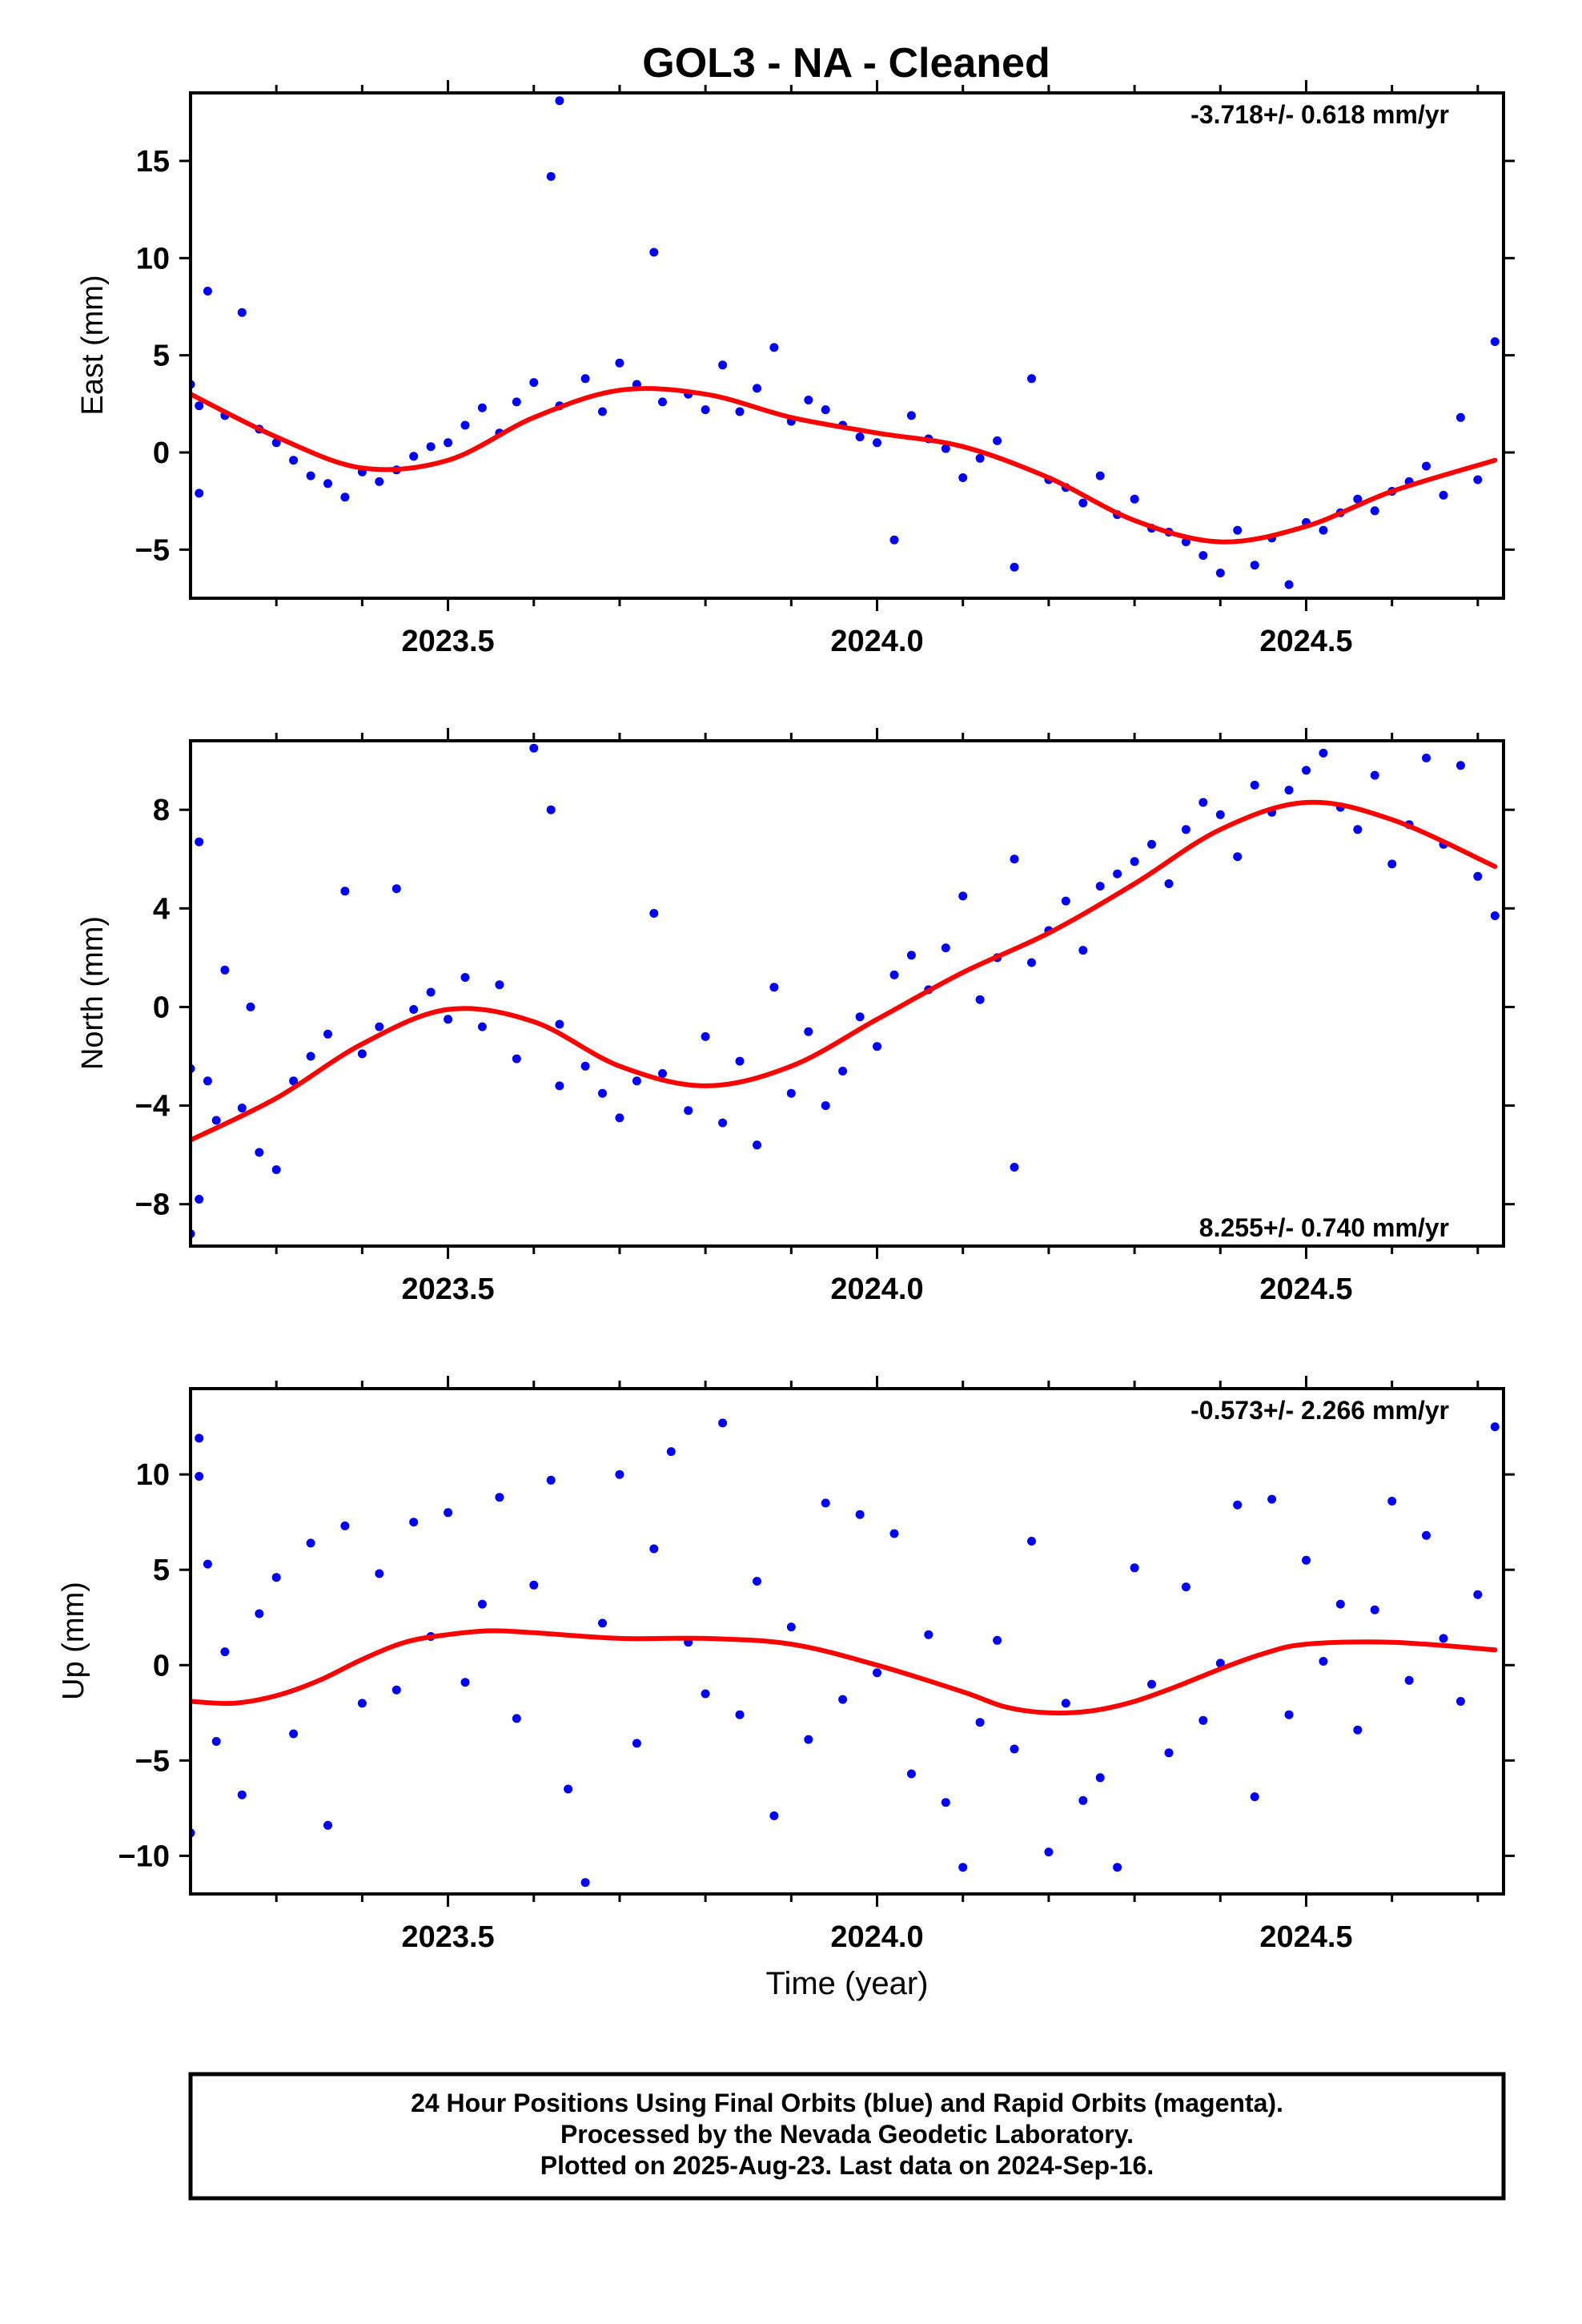 This screenshot has width=1582, height=2324. I want to click on up-ytick-label: −5, so click(152, 1761).